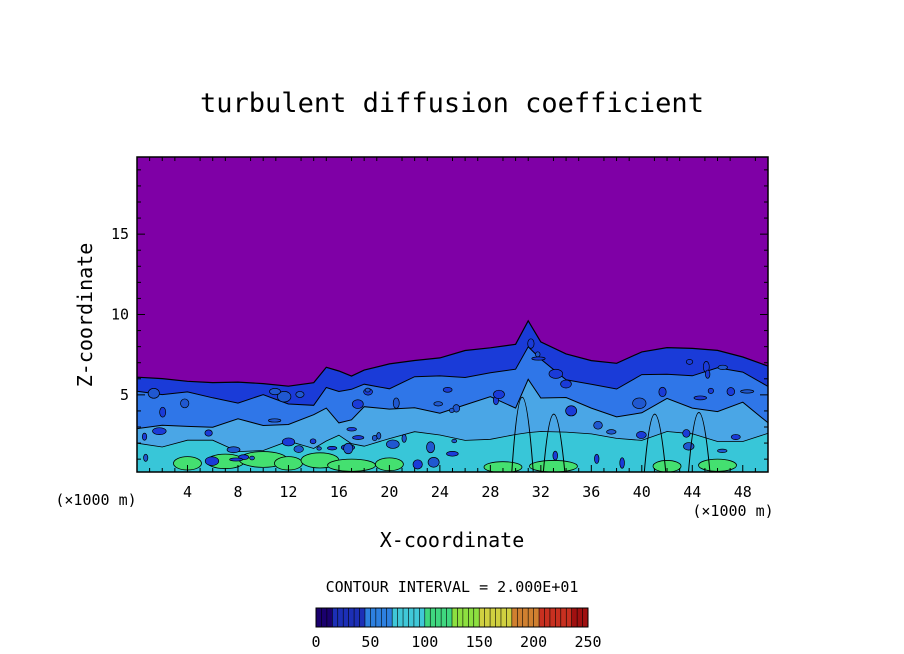  Describe the element at coordinates (692, 492) in the screenshot. I see `x-tick-label: 44` at that location.